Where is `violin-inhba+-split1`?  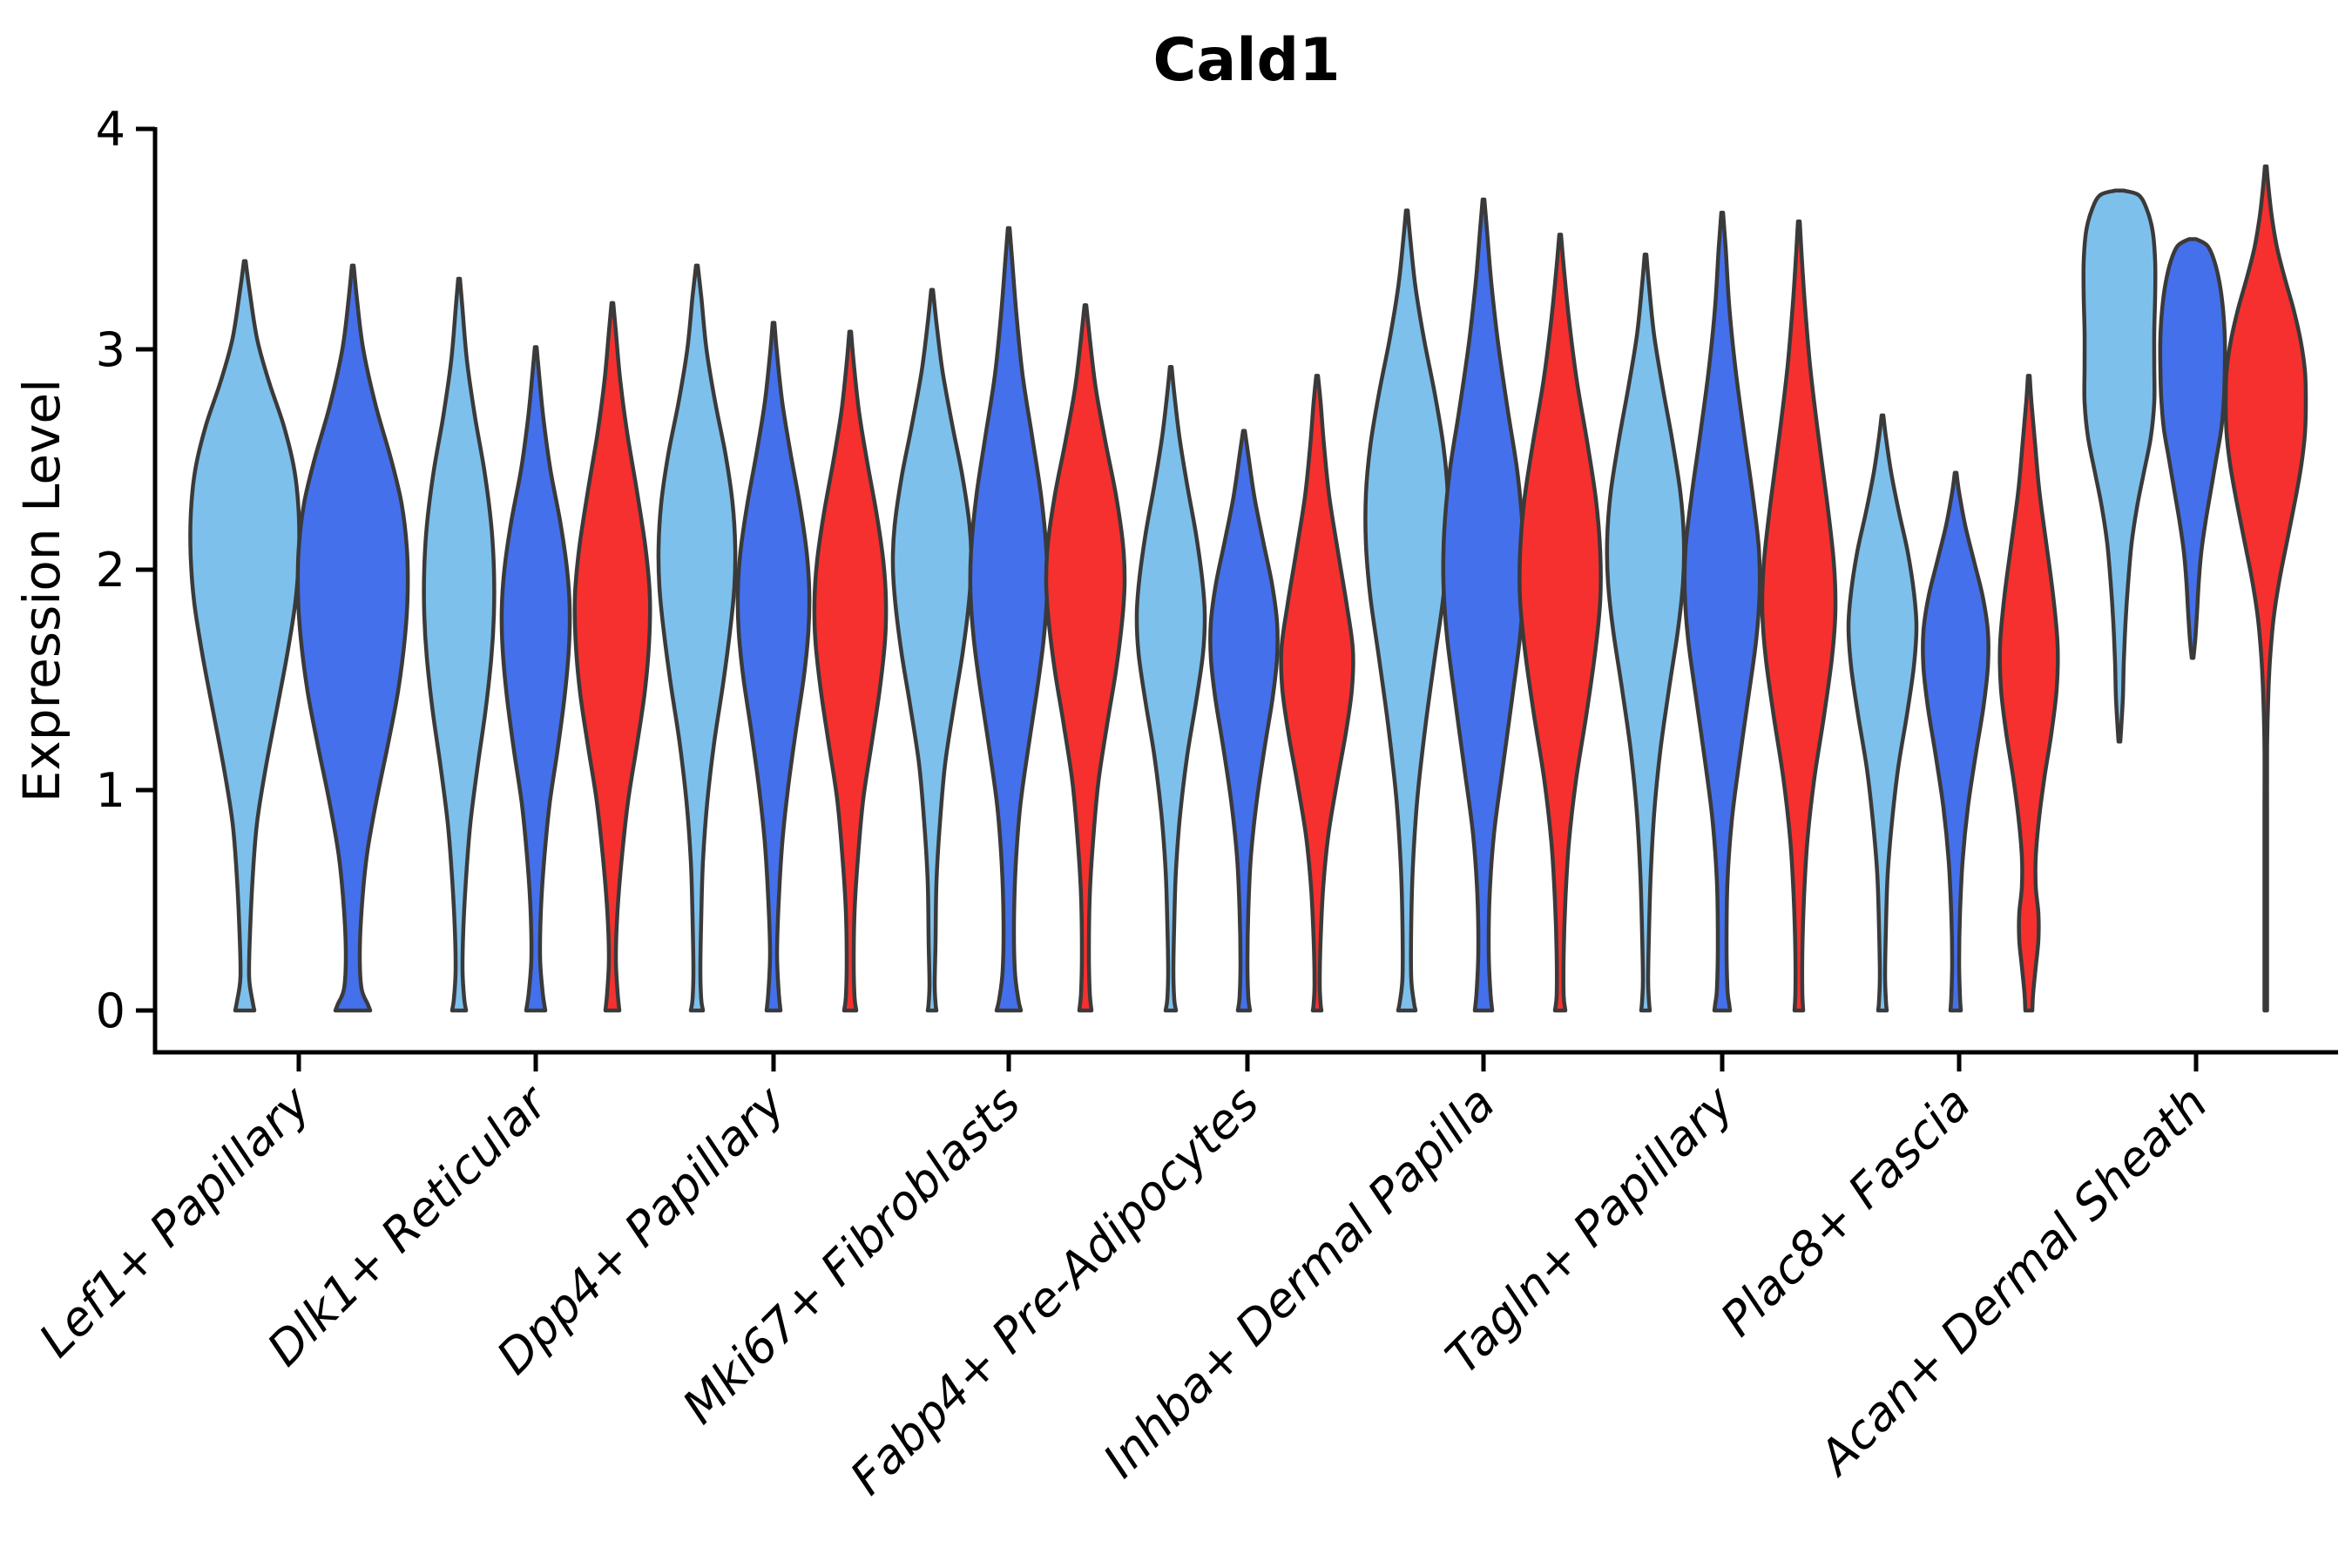 violin-inhba+-split1 is located at coordinates (1407, 610).